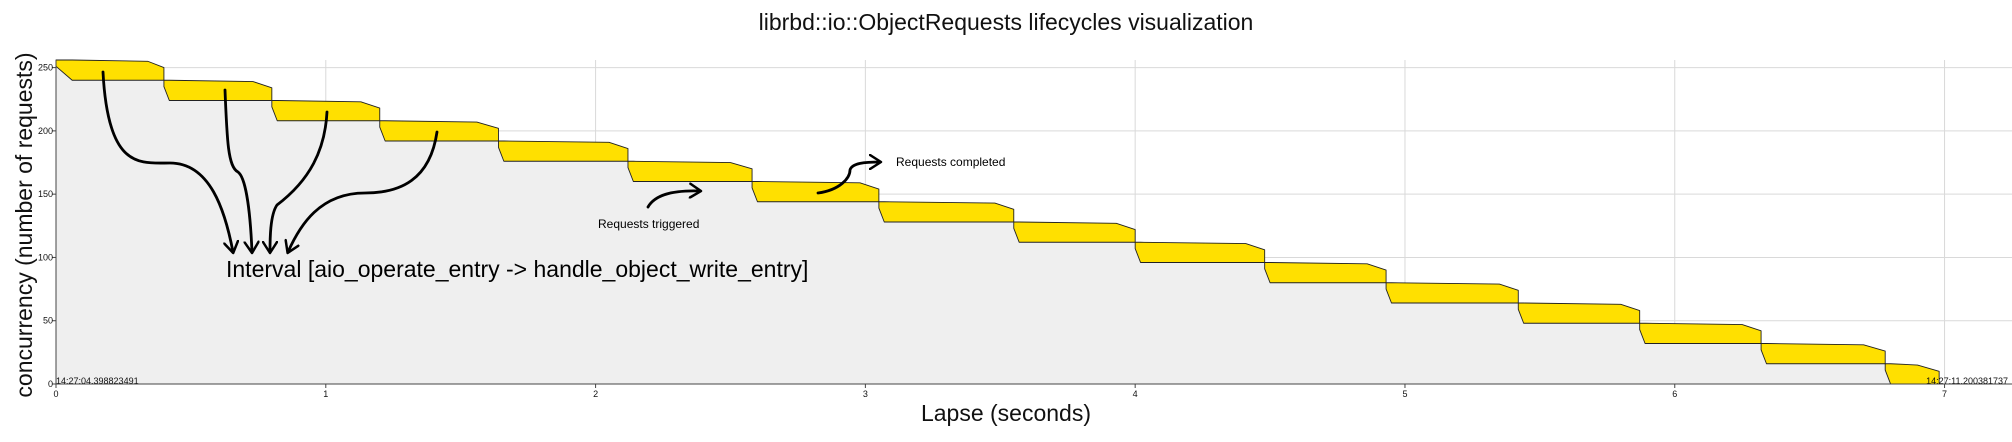 Image resolution: width=2012 pixels, height=442 pixels. Describe the element at coordinates (97, 381) in the screenshot. I see `start-timestamp-label: 14:27:04.398823491` at that location.